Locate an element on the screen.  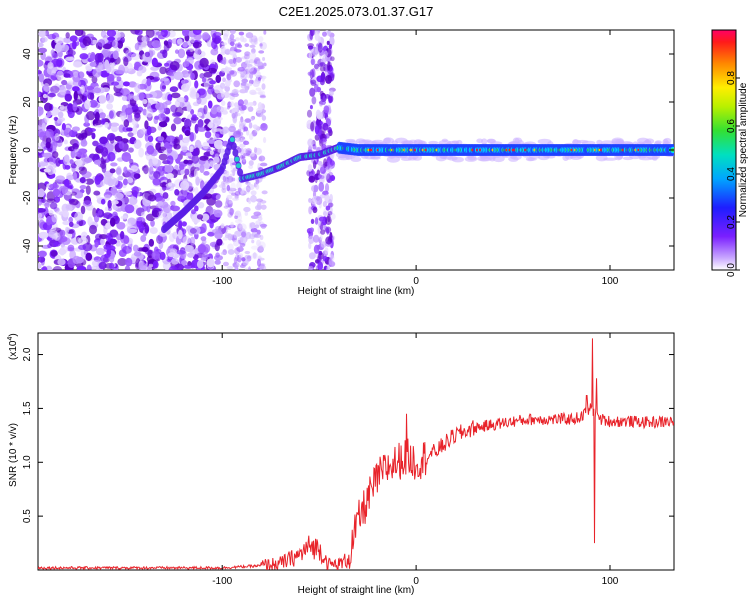
y-scale-exponent: 4 is located at coordinates (10, 339).